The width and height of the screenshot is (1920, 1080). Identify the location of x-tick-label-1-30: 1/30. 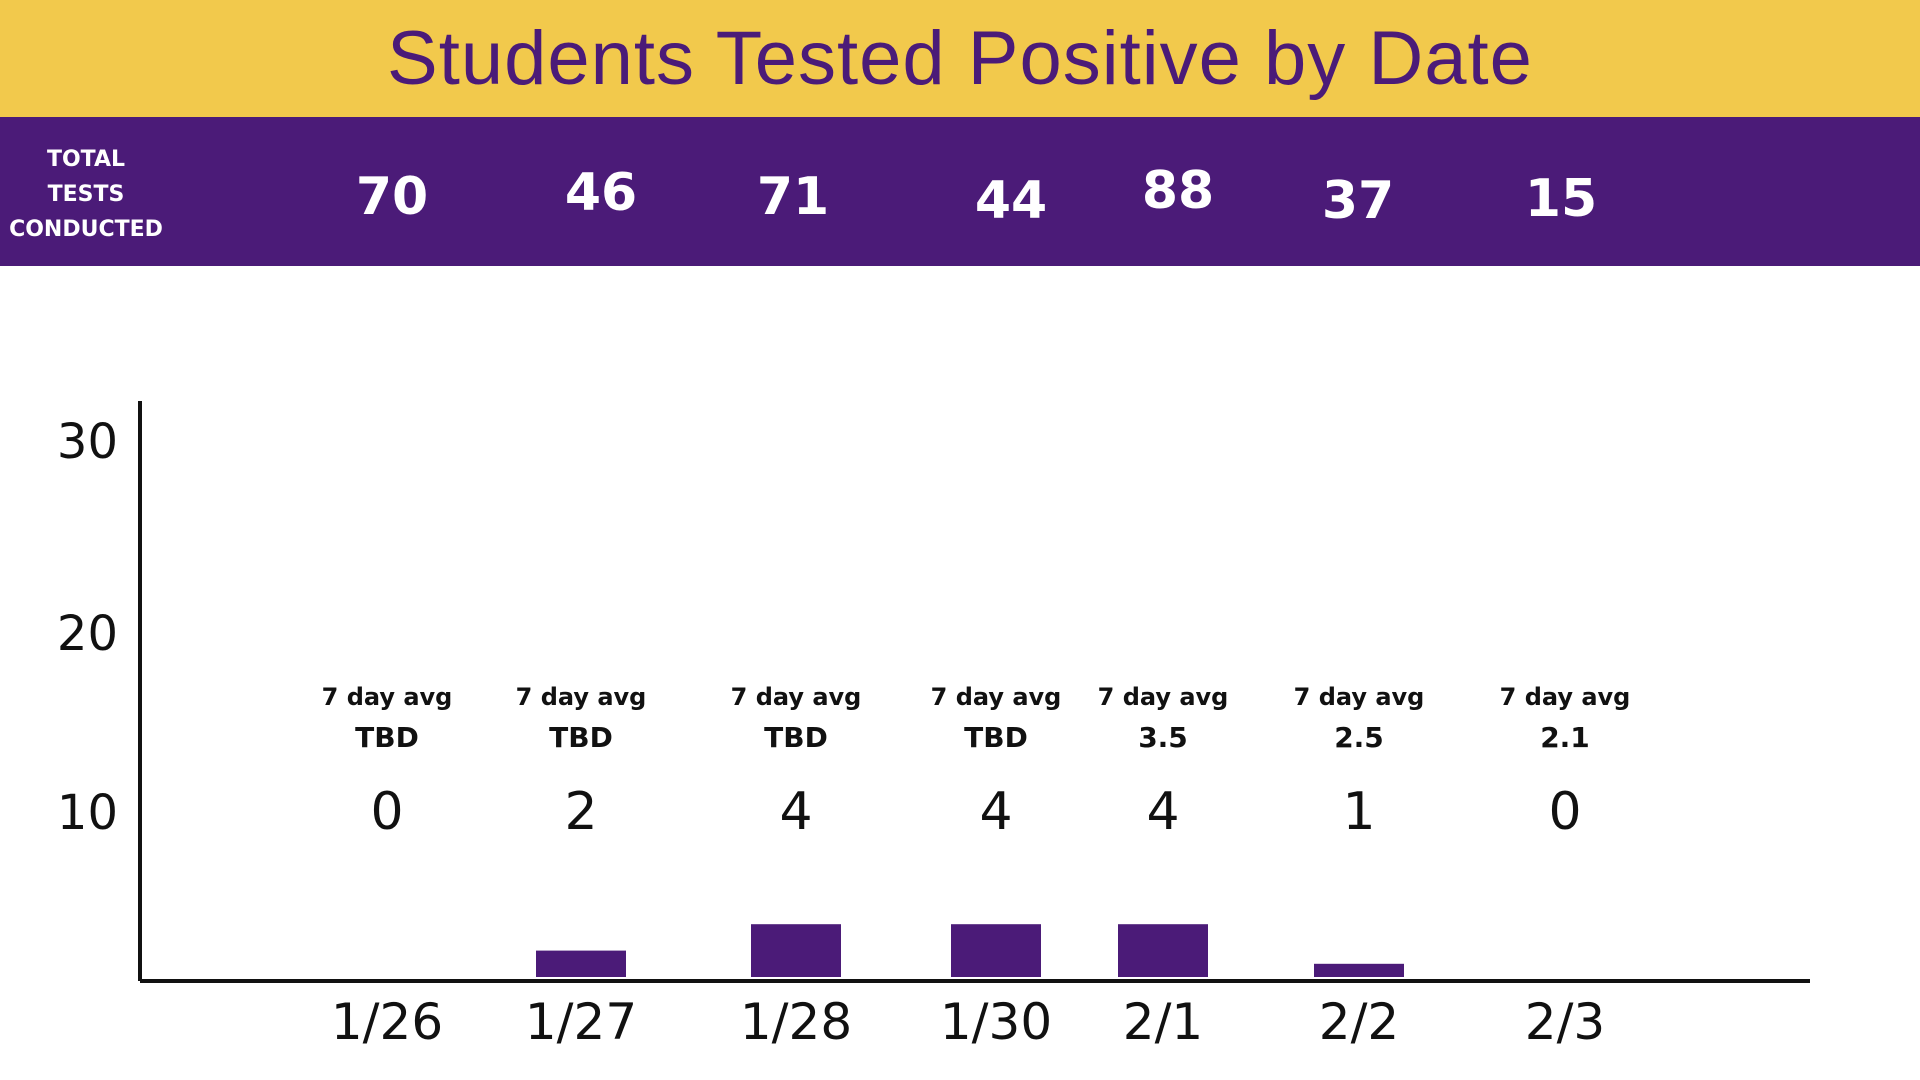
(996, 1022).